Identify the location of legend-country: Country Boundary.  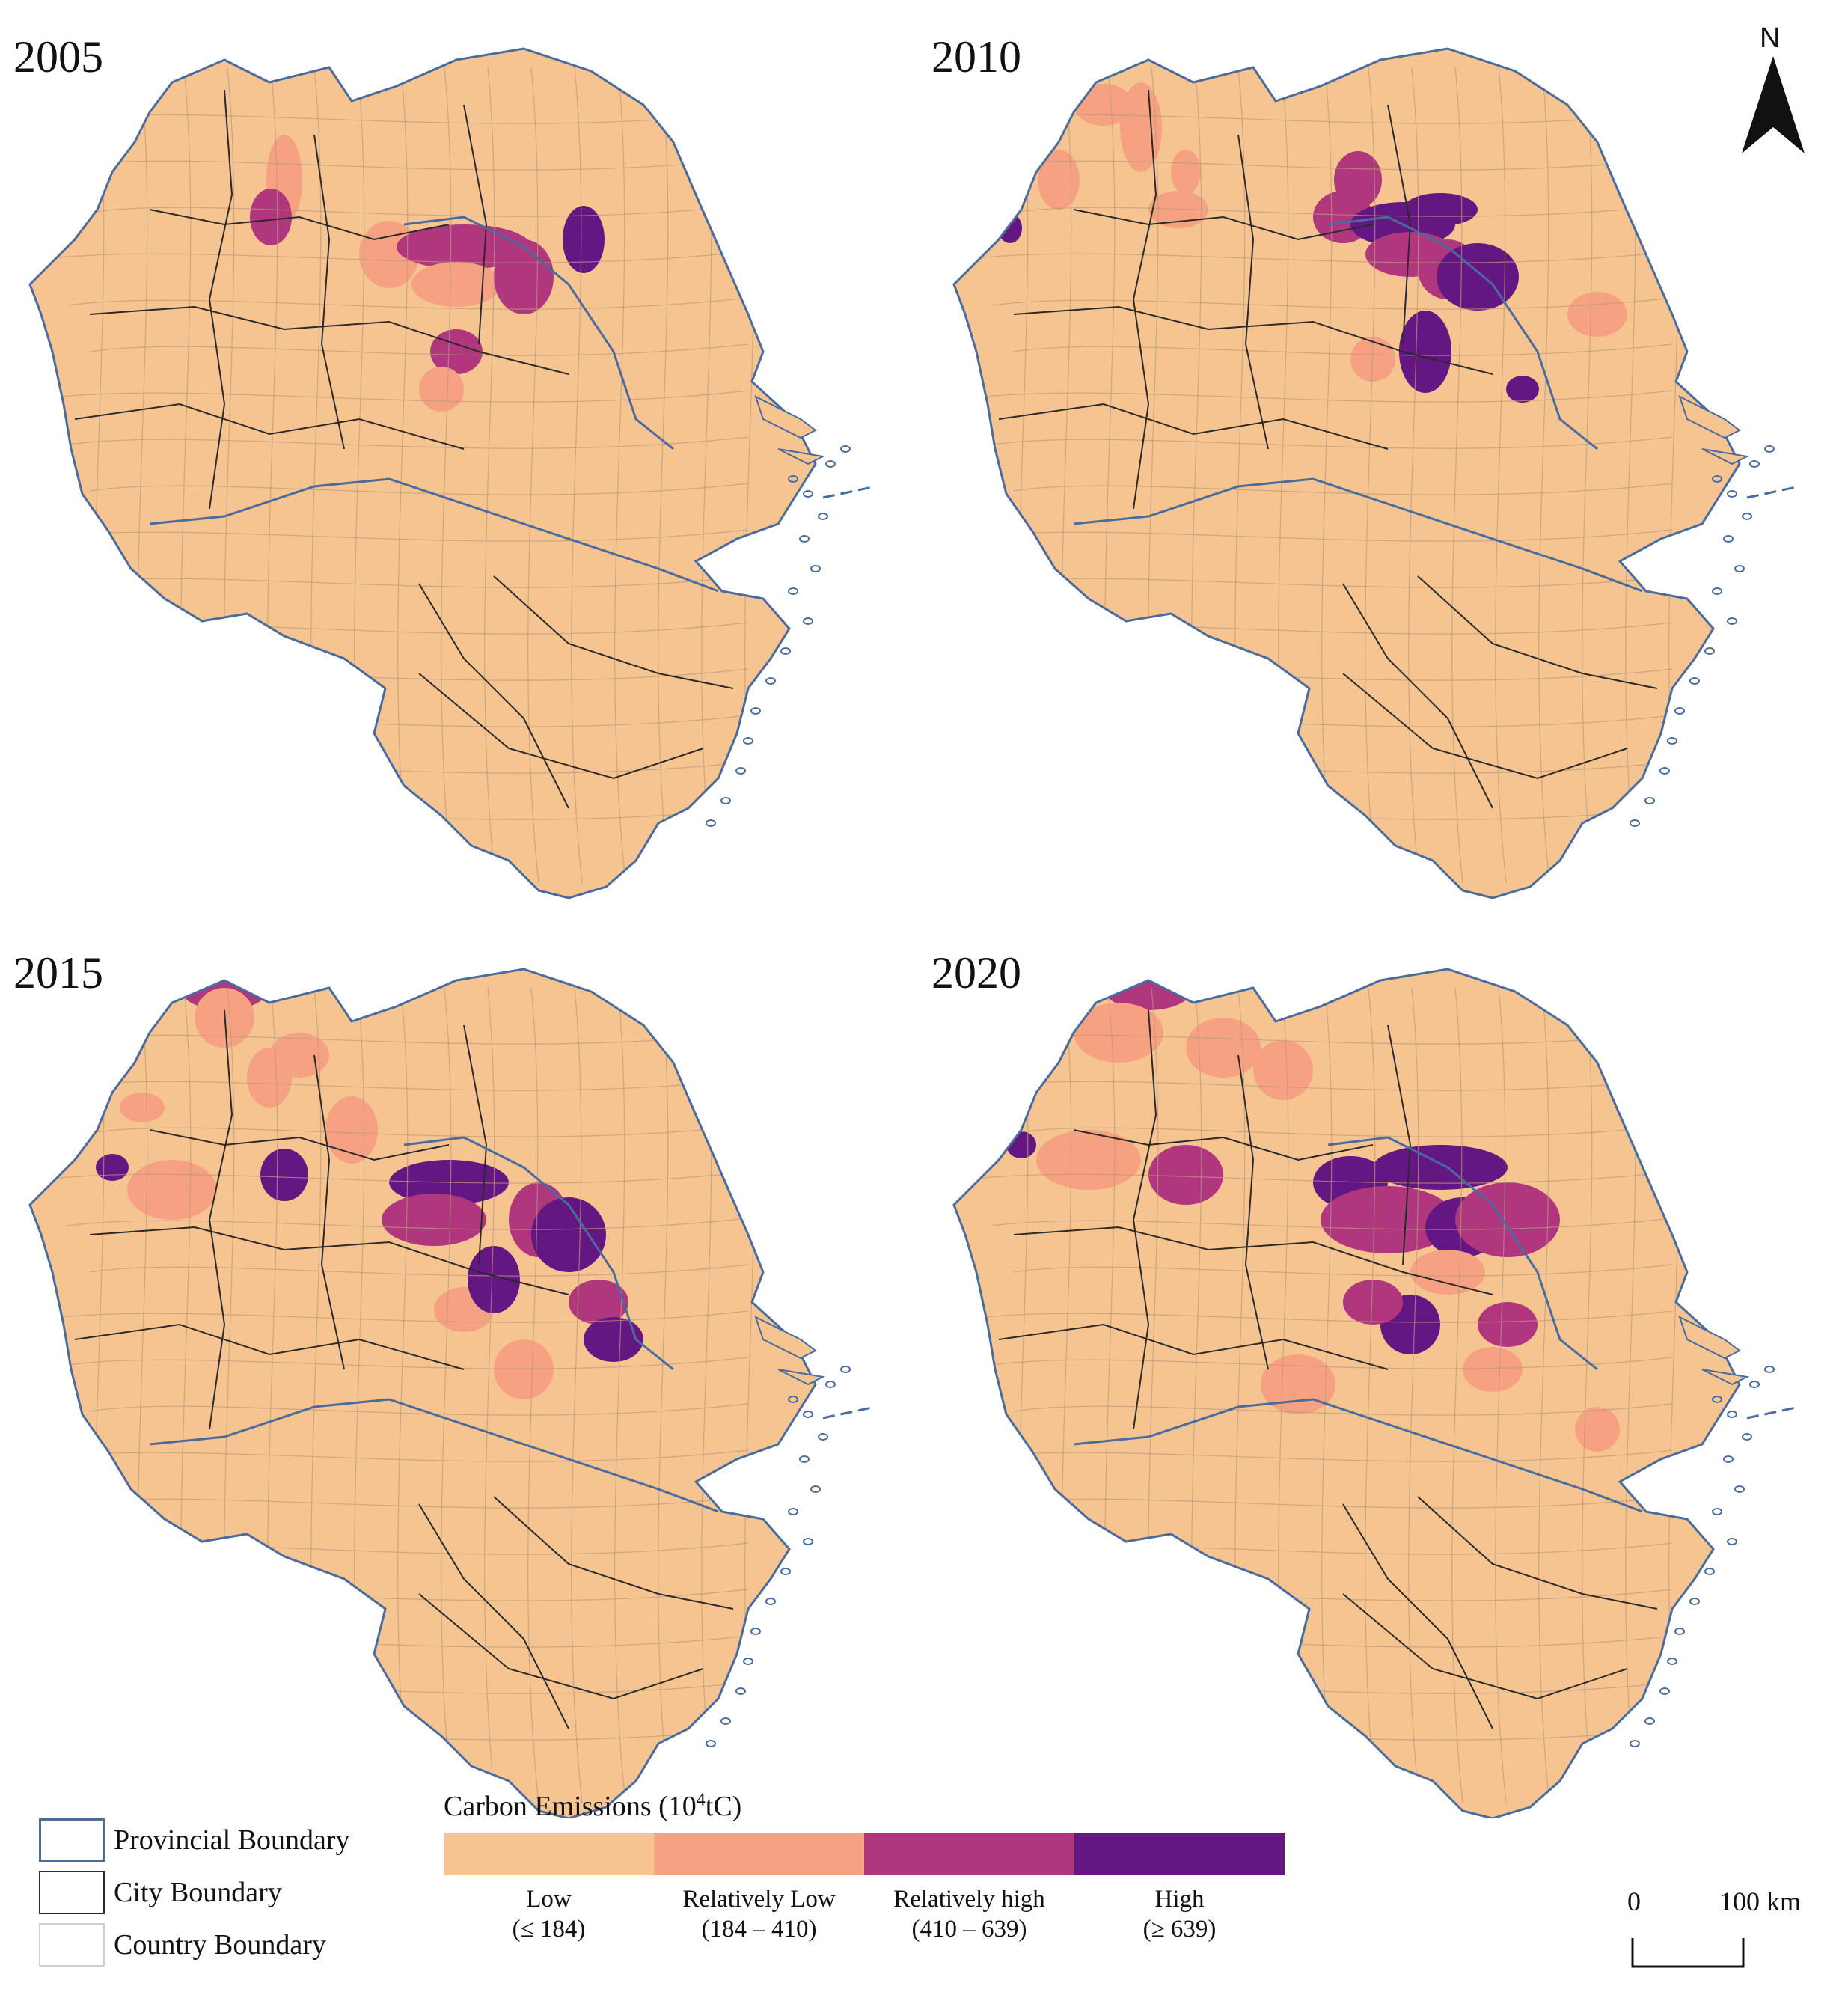
(182, 1945).